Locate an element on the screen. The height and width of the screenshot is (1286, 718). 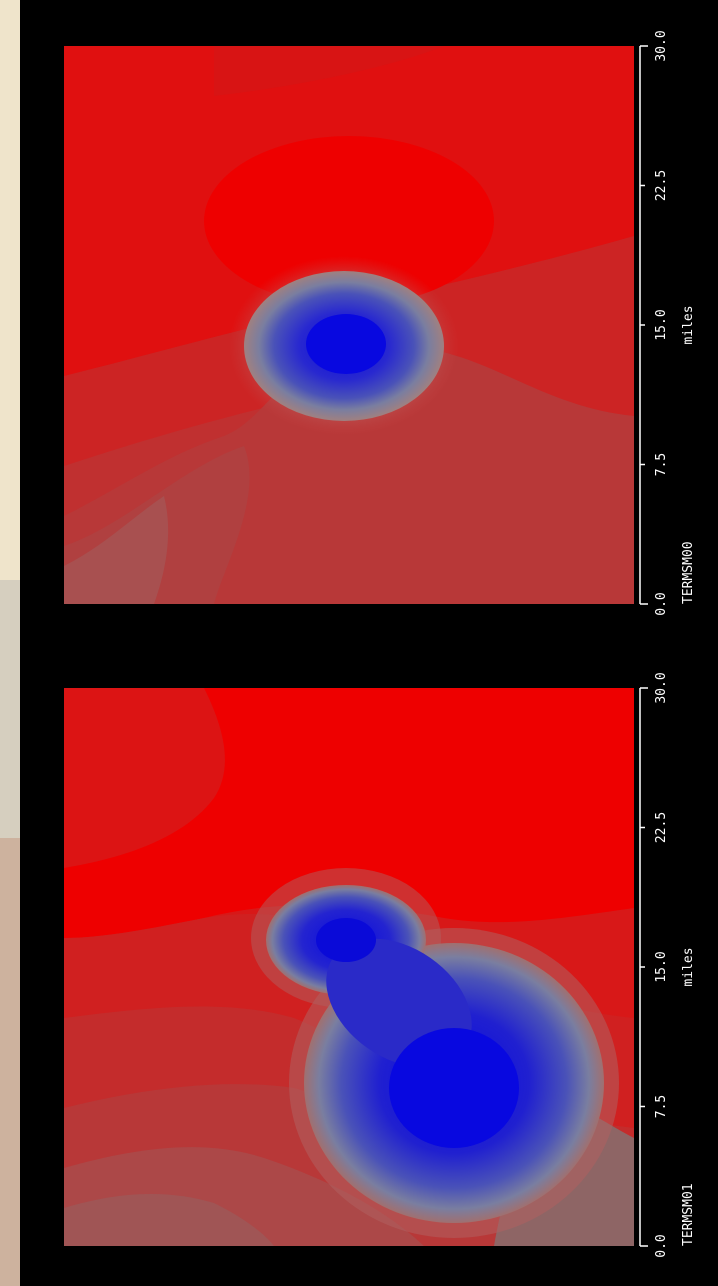
axis-termsm00: 0.0 7.5 15.0 22.5 30.0 miles TERMSM00 is located at coordinates (667, 323).